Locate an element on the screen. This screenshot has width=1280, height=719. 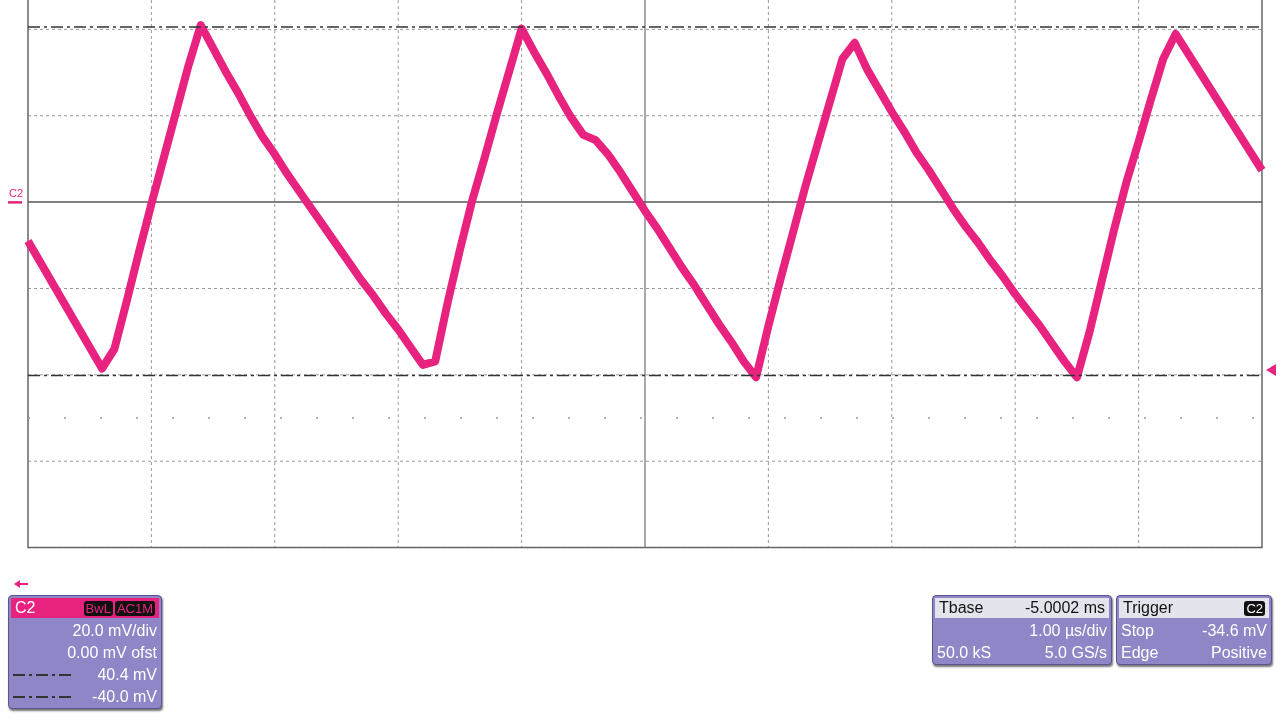
text: Positive is located at coordinates (1238, 653).